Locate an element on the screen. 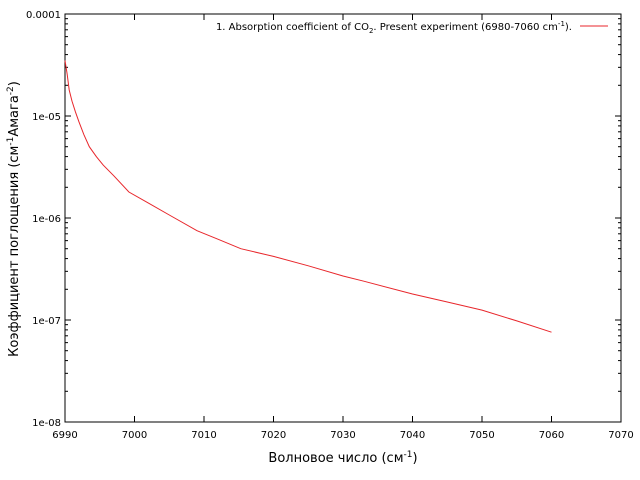 Image resolution: width=640 pixels, height=480 pixels. y-tick-label: 1e-06 is located at coordinates (46, 219).